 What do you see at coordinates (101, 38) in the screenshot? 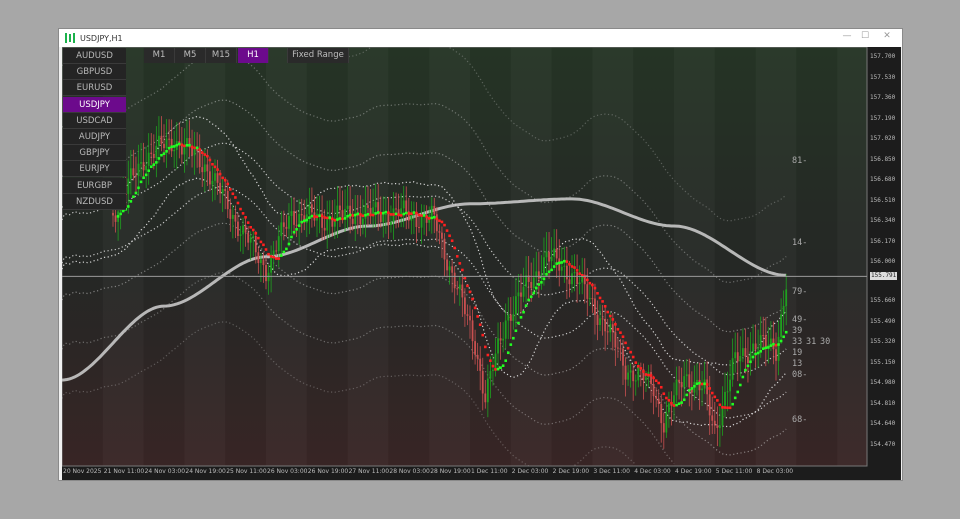
I see `window-title: USDJPY,H1` at bounding box center [101, 38].